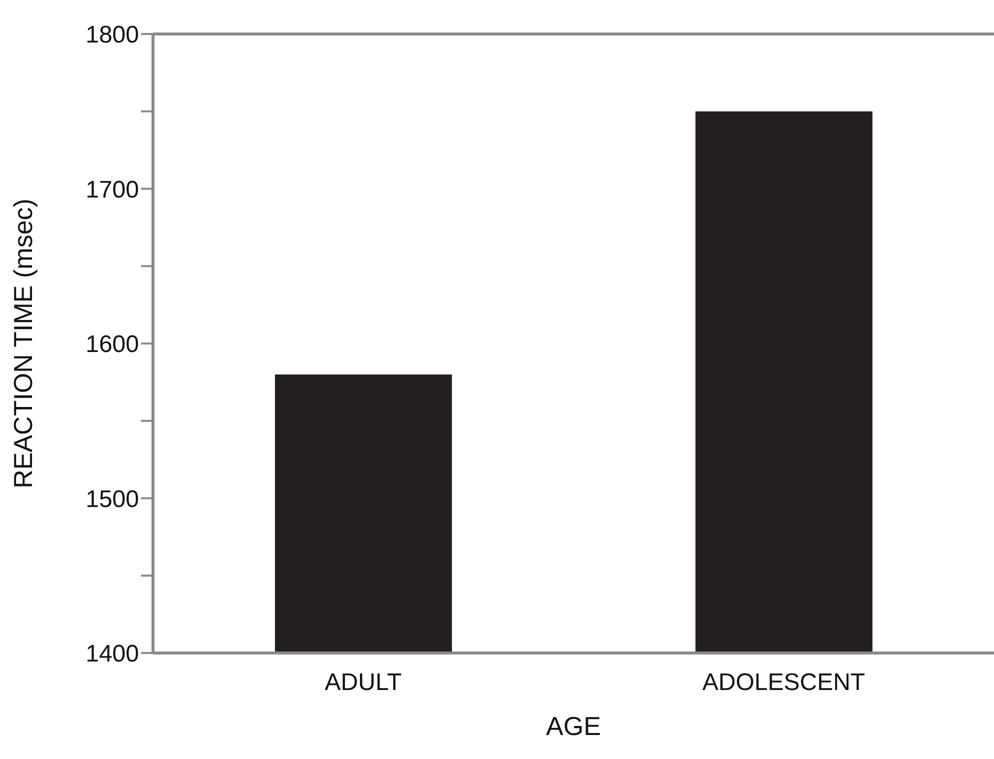  What do you see at coordinates (112, 35) in the screenshot?
I see `y-tick-label: 1800` at bounding box center [112, 35].